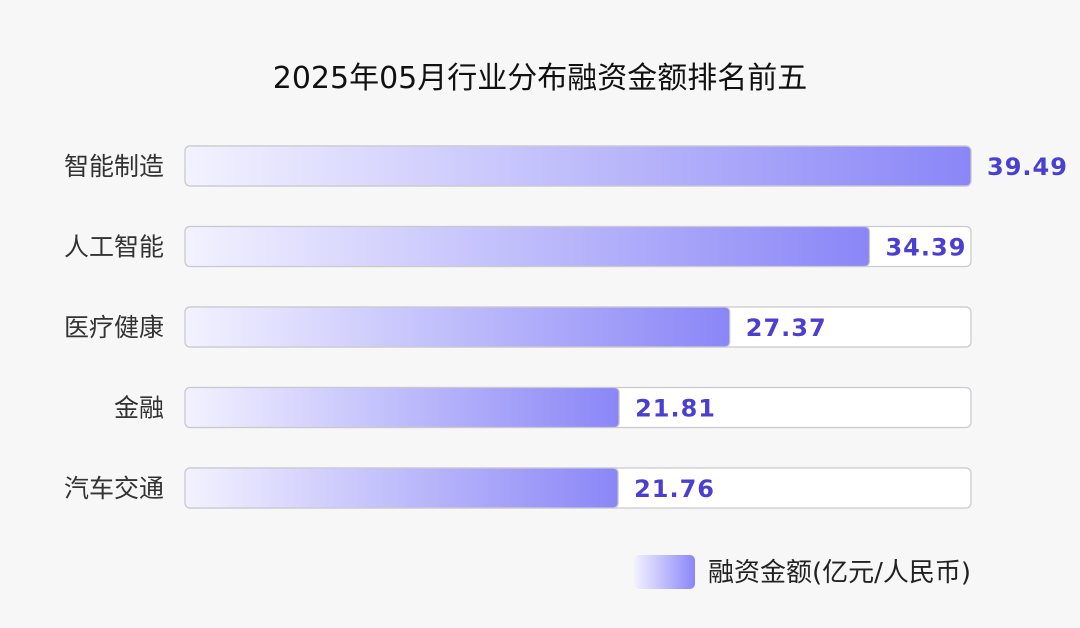 This screenshot has height=628, width=1080. I want to click on value-label: 21.81, so click(675, 409).